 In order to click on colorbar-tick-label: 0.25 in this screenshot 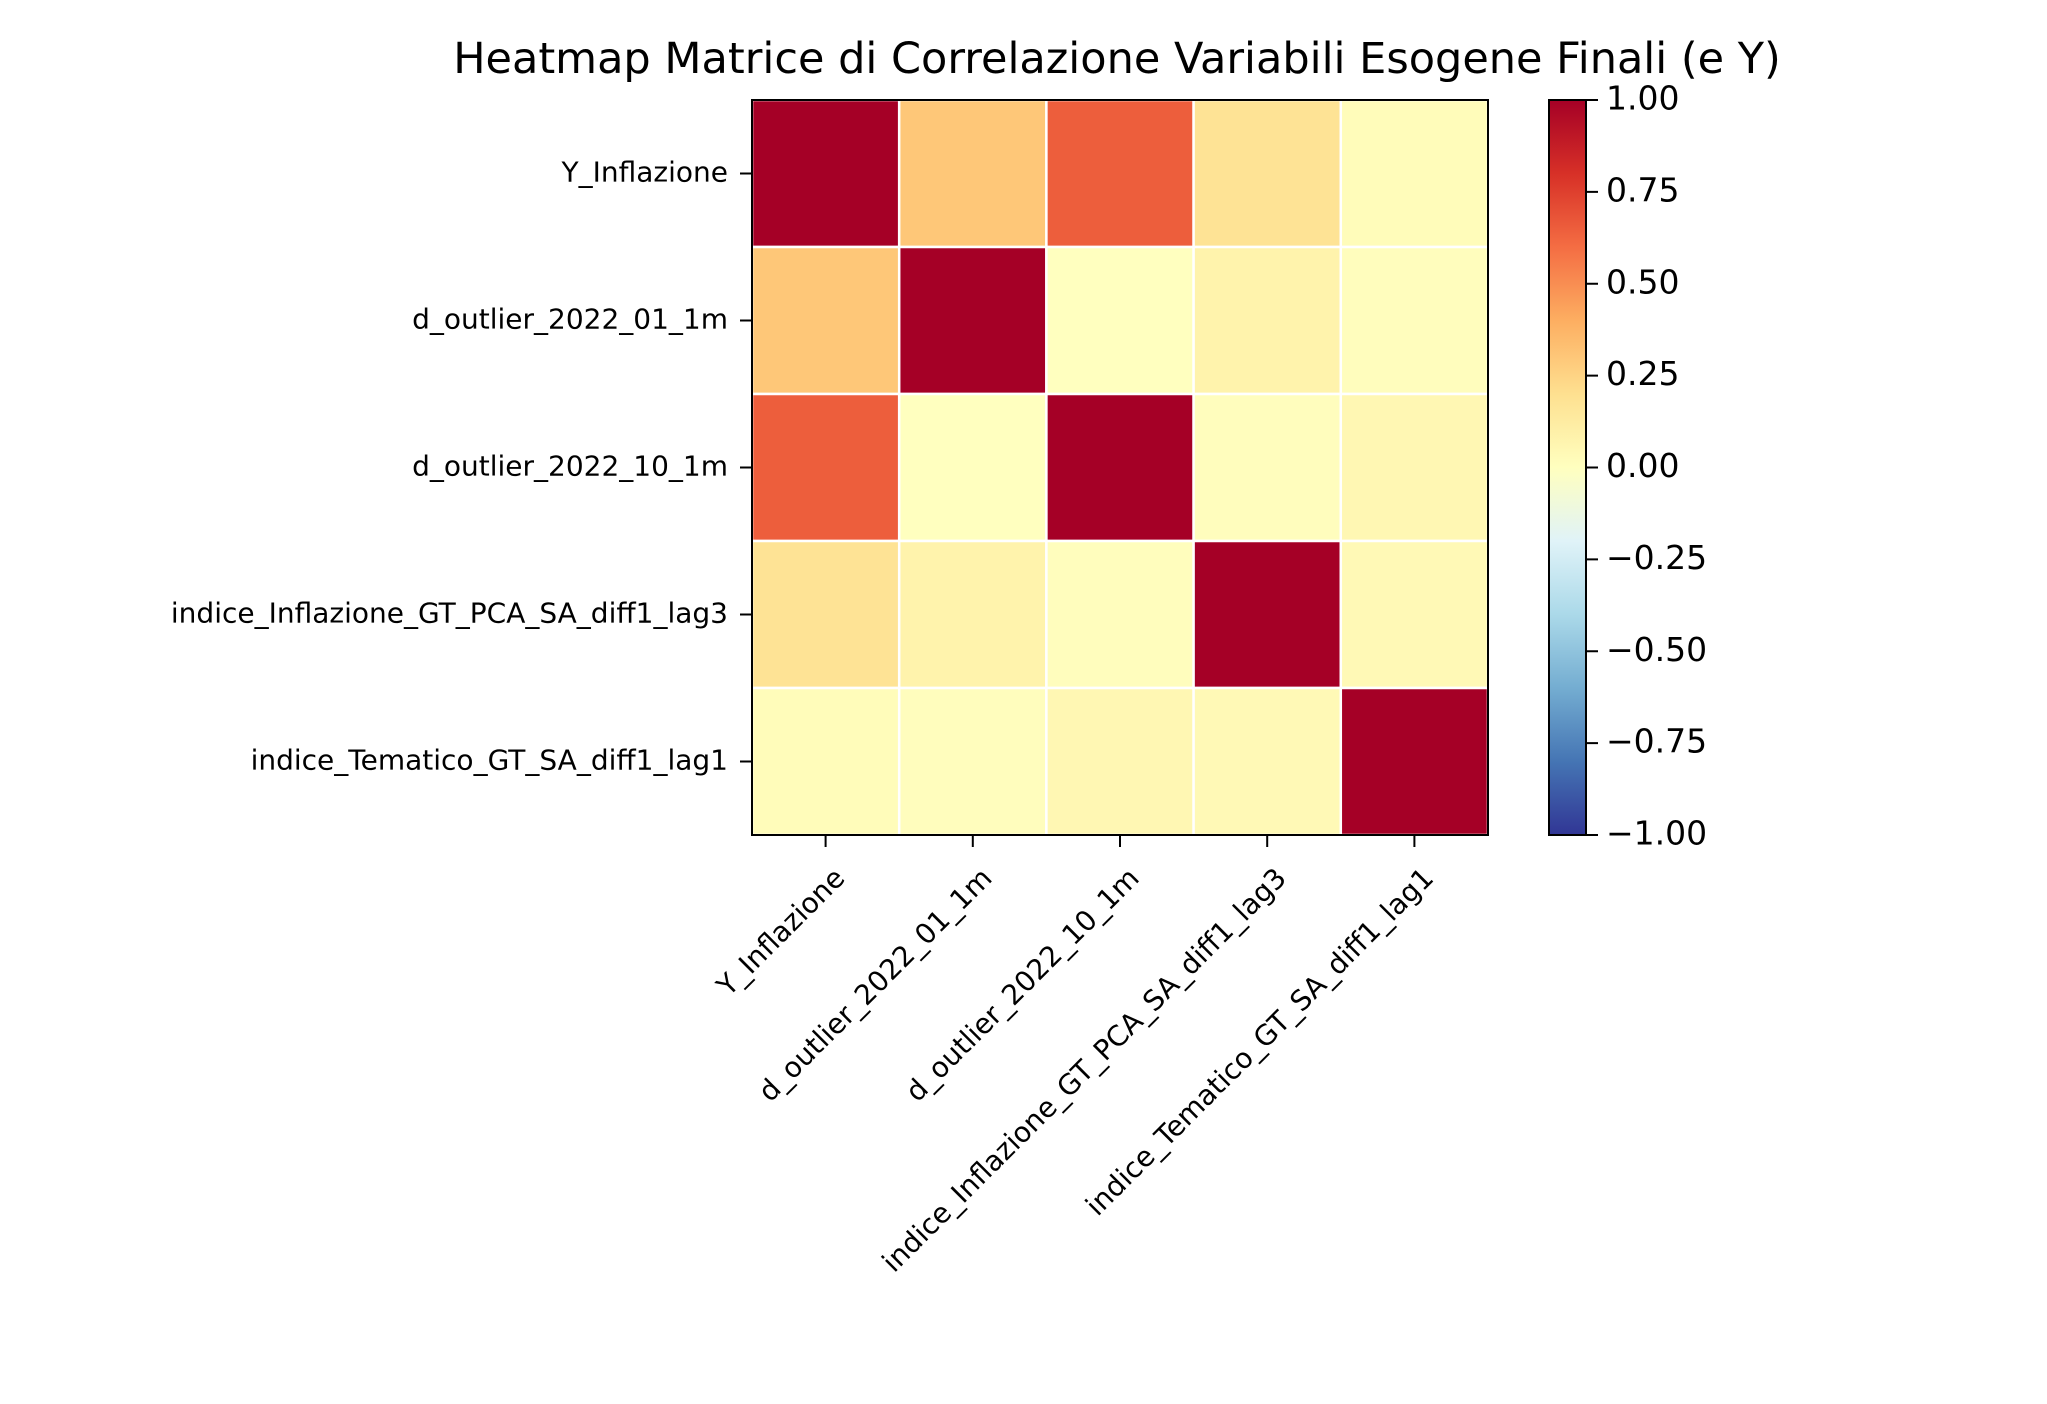, I will do `click(1642, 373)`.